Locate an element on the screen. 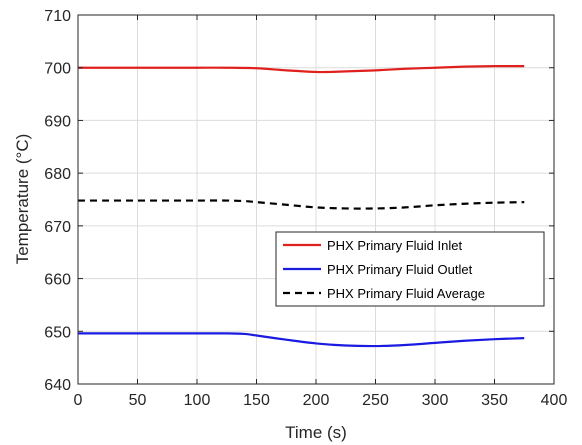 The height and width of the screenshot is (445, 582). x-tick-label: 100 is located at coordinates (197, 400).